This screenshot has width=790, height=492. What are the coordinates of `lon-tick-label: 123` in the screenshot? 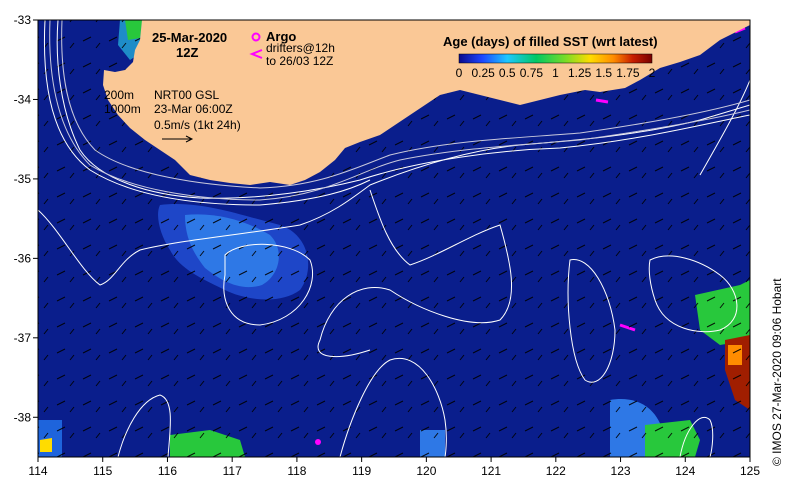 It's located at (621, 471).